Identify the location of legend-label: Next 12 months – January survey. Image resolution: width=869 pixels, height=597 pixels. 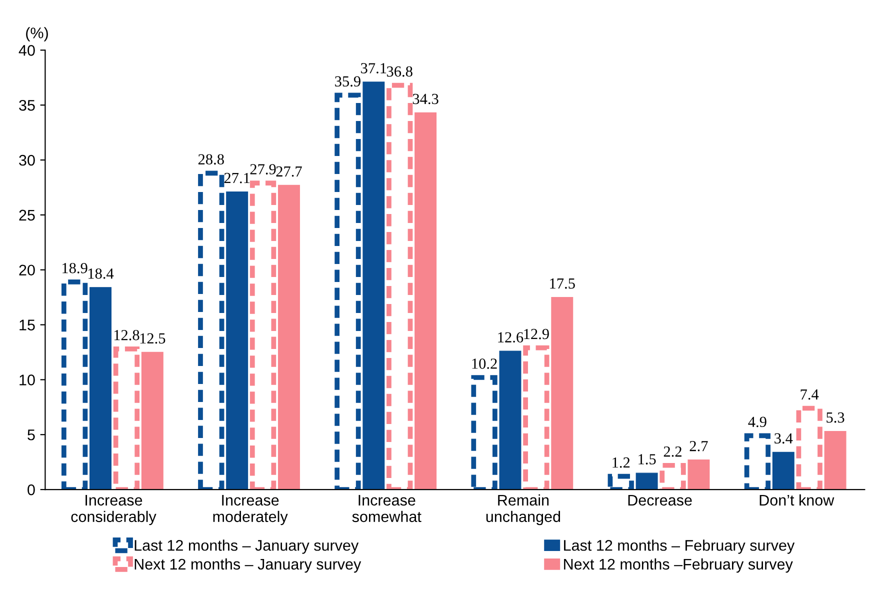
(248, 565).